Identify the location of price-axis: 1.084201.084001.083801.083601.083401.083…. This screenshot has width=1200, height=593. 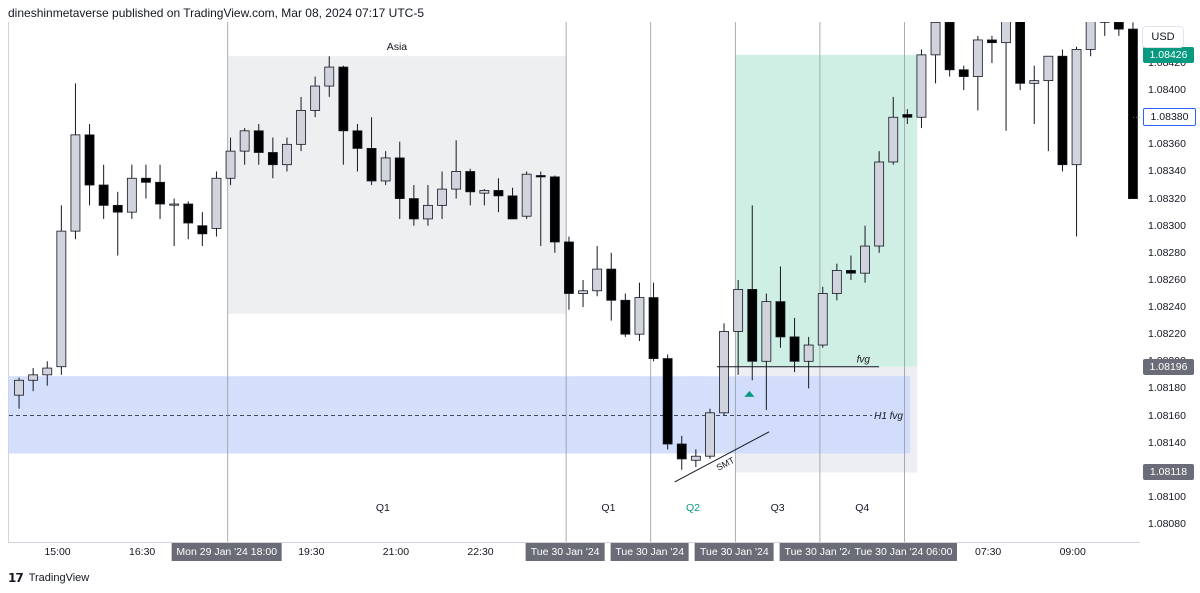
(1170, 282).